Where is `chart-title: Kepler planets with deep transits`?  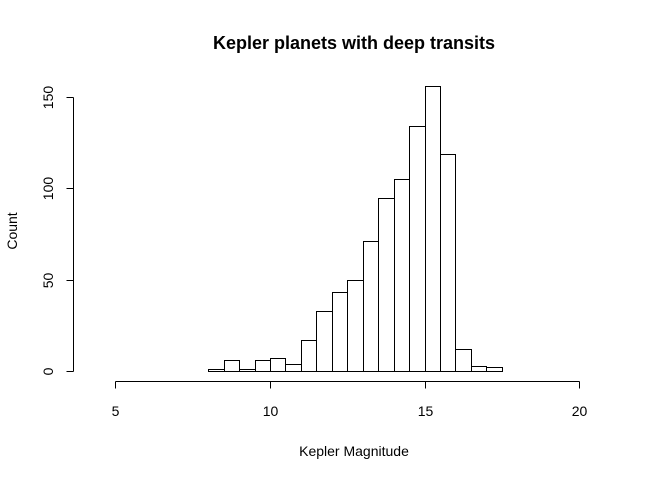 chart-title: Kepler planets with deep transits is located at coordinates (354, 43).